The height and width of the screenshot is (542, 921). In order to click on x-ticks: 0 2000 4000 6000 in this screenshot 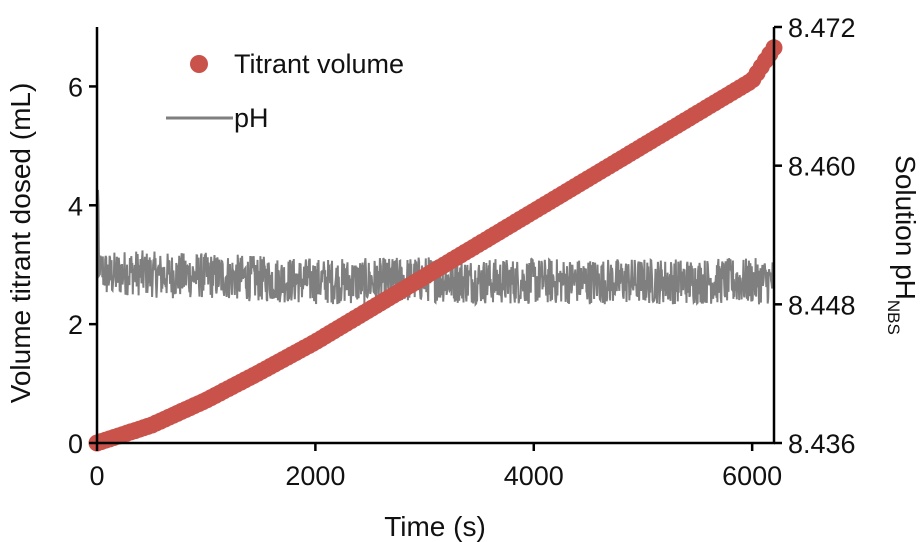, I will do `click(435, 467)`.